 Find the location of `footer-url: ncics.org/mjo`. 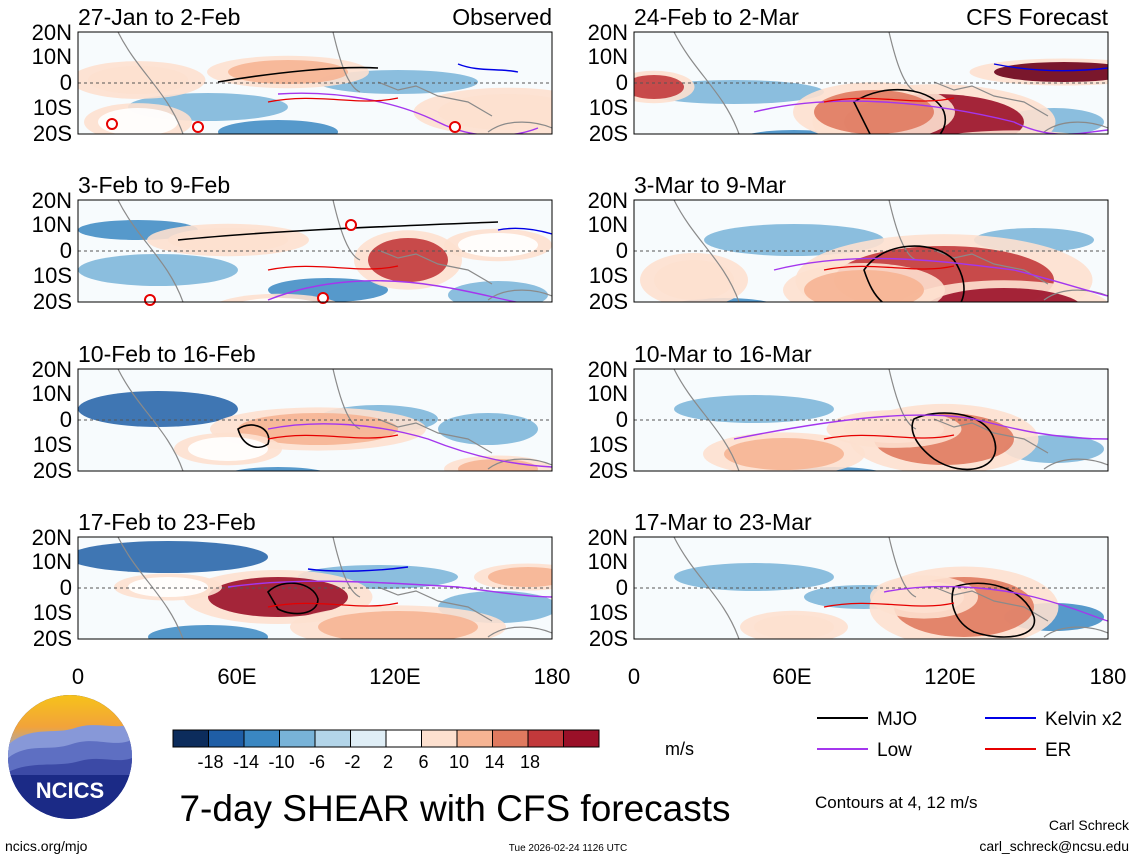

footer-url: ncics.org/mjo is located at coordinates (46, 846).